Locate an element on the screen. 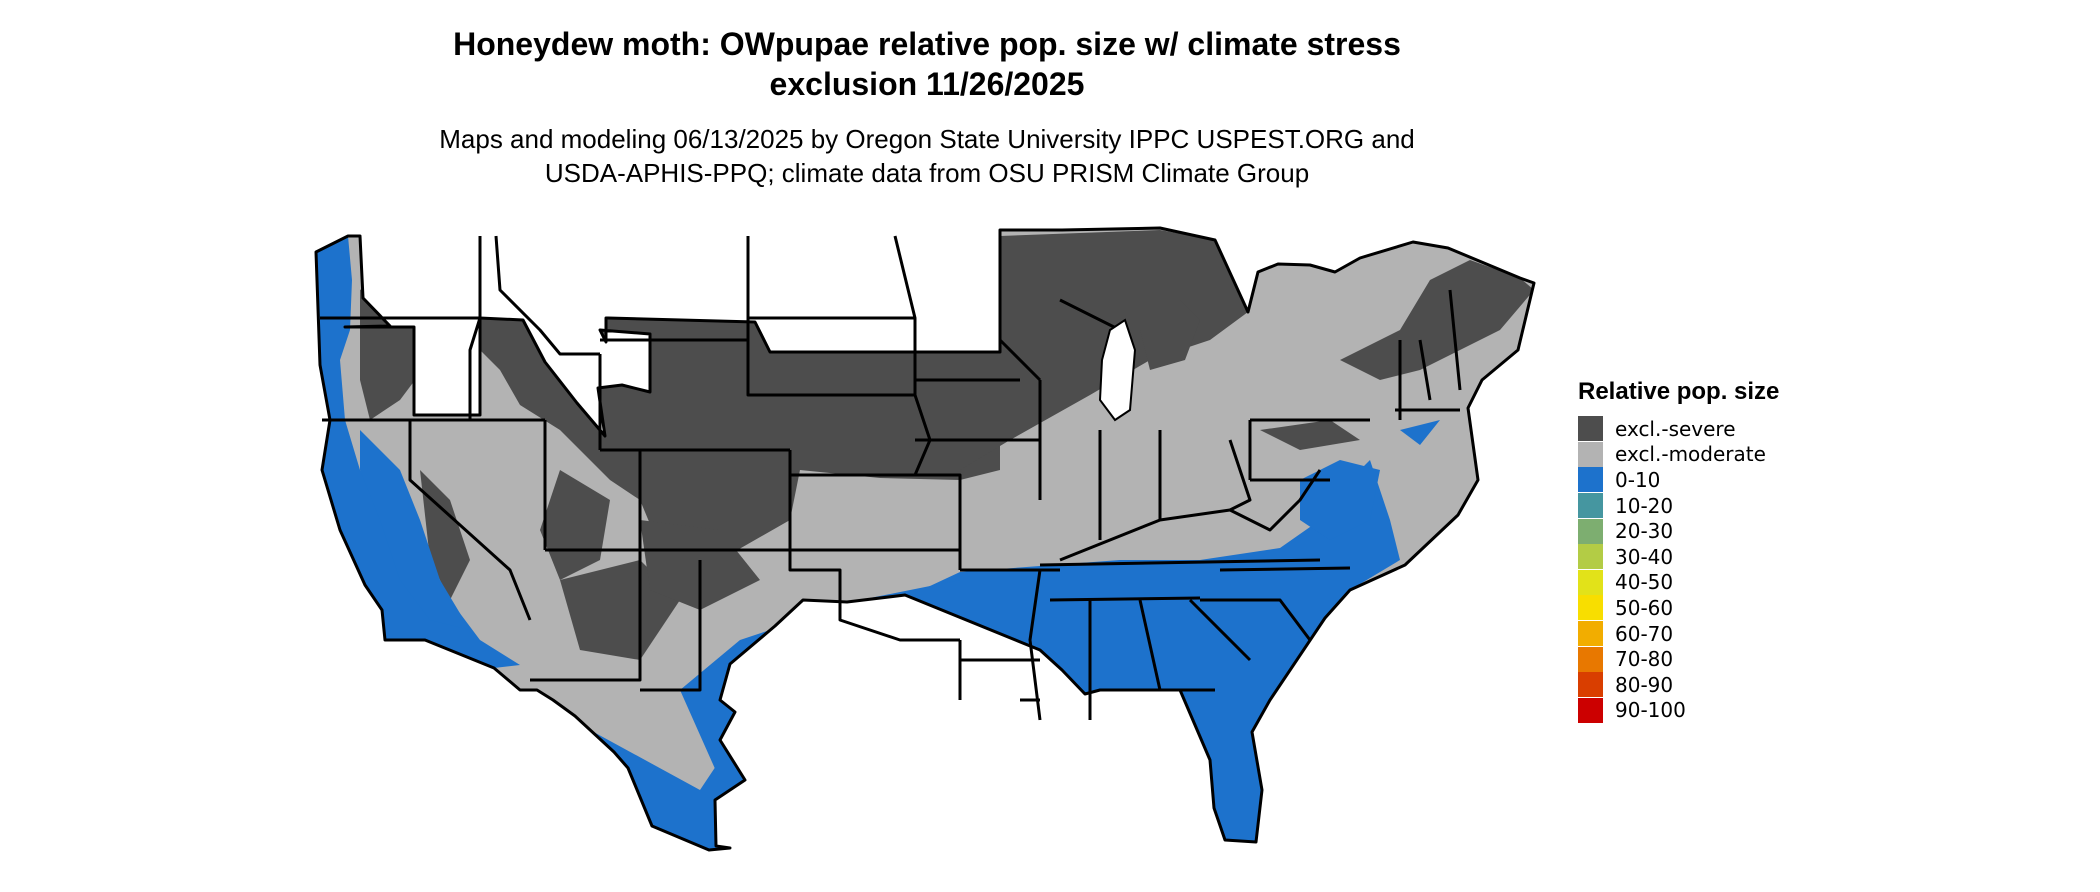 The height and width of the screenshot is (892, 2100). legend-label: 20-30 is located at coordinates (1644, 531).